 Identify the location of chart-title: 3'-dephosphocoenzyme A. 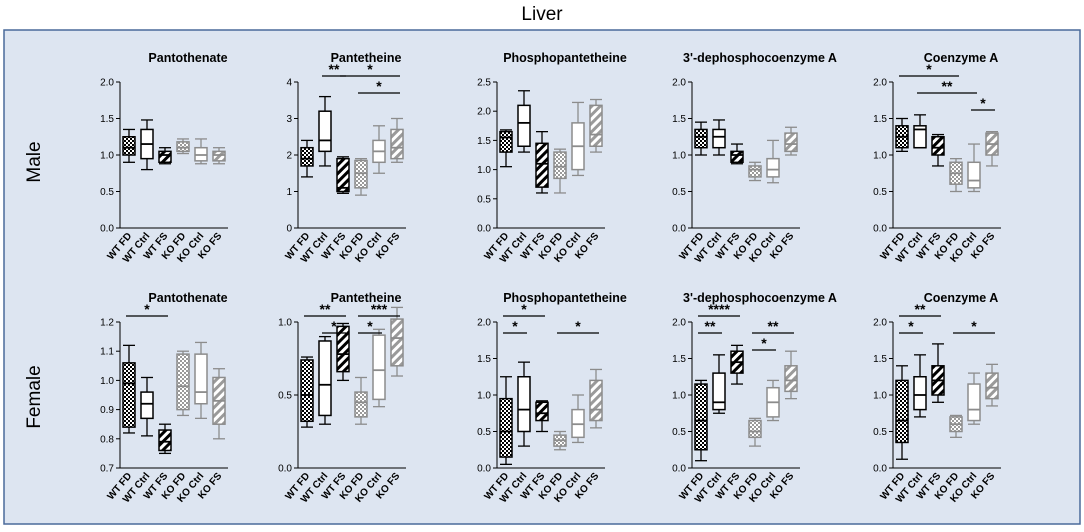
(760, 298).